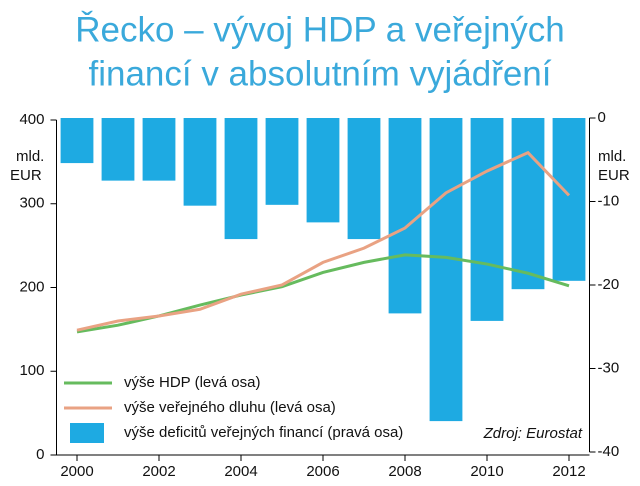 This screenshot has width=640, height=486. Describe the element at coordinates (568, 471) in the screenshot. I see `x-tick-label: 2012` at that location.